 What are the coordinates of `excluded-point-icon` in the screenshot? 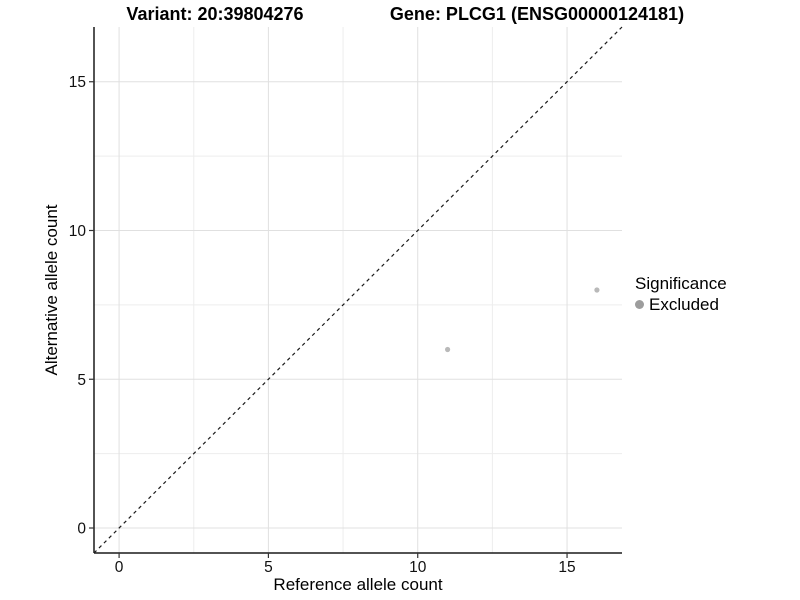 It's located at (639, 304).